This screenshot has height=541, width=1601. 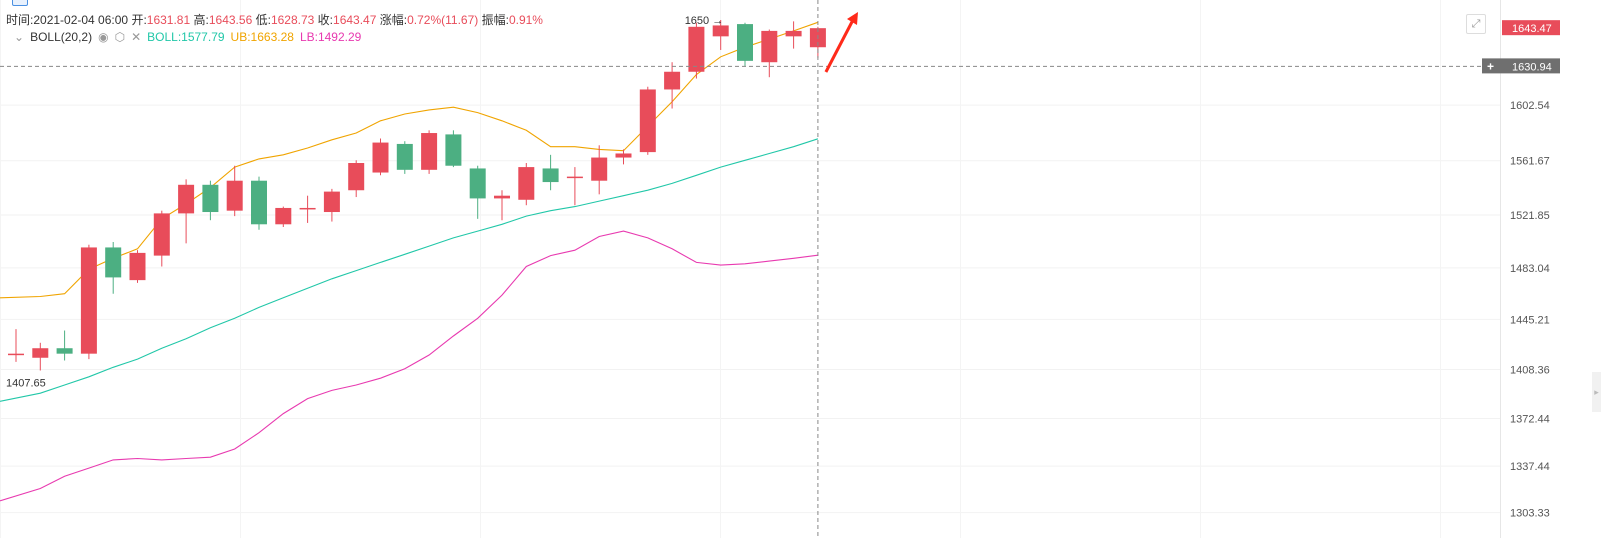 I want to click on y-tick-label: 1561.67, so click(x=1530, y=162).